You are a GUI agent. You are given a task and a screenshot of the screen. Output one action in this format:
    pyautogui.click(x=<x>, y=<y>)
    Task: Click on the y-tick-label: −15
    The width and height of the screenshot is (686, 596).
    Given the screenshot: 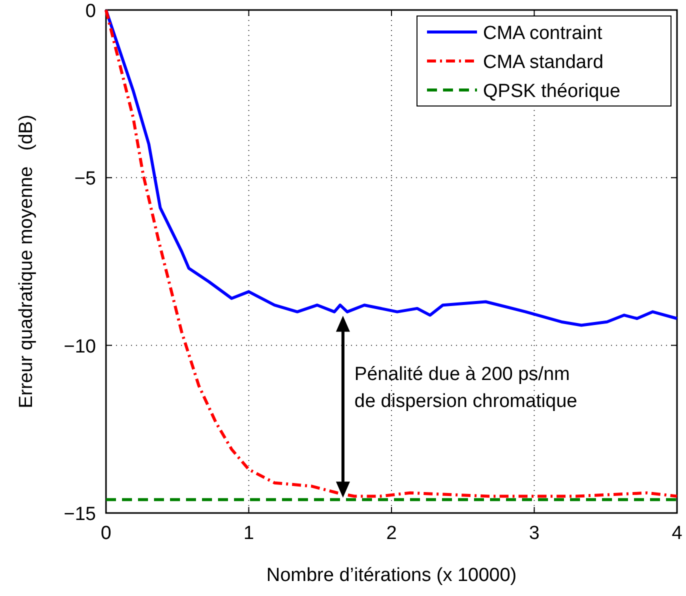 What is the action you would take?
    pyautogui.click(x=80, y=514)
    